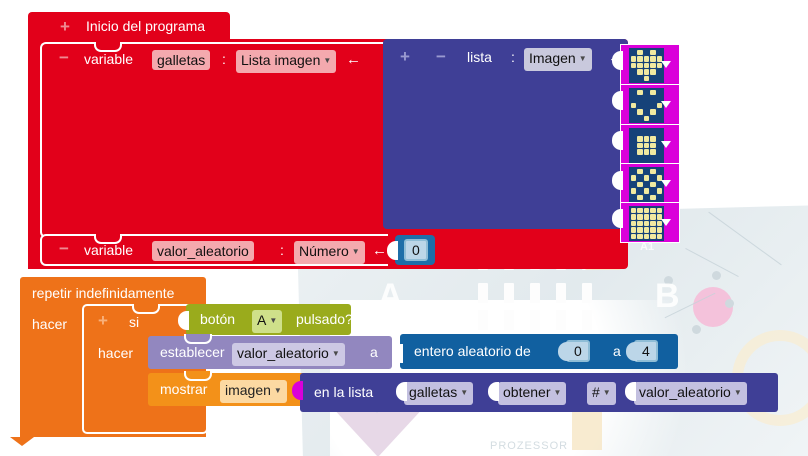 The width and height of the screenshot is (808, 456). Describe the element at coordinates (685, 392) in the screenshot. I see `list-get-index-label: valor_aleatorio` at that location.